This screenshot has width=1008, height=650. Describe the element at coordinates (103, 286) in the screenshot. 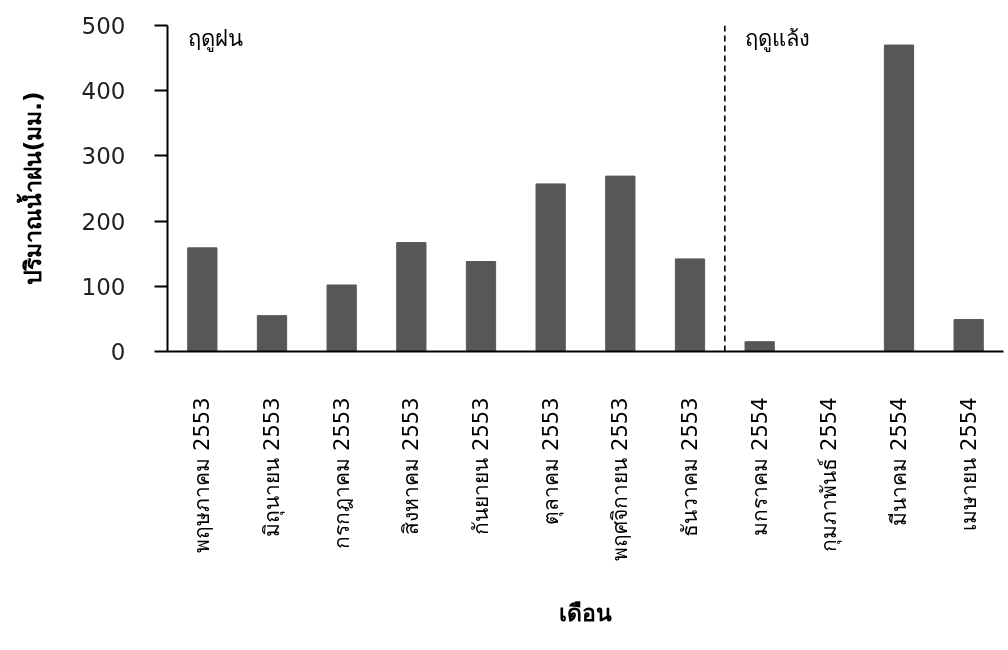

I see `y-tick-label: 100` at that location.